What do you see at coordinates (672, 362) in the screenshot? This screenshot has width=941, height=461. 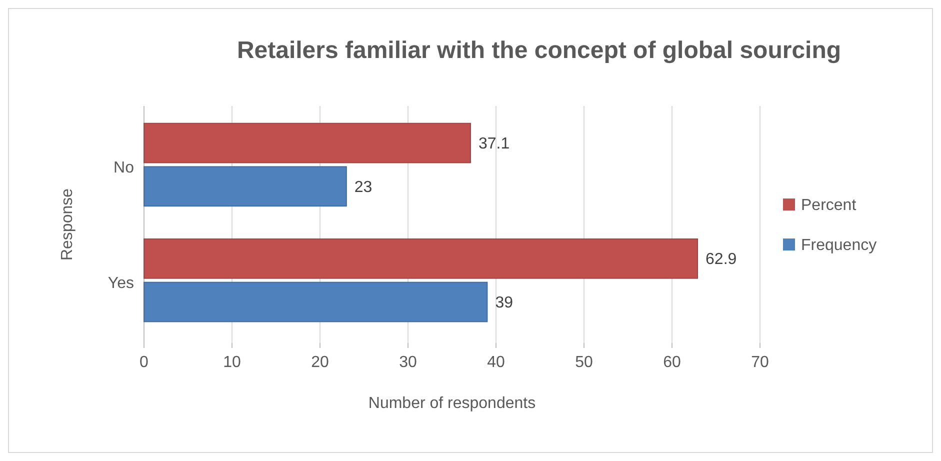 I see `x-tick-label: 60` at bounding box center [672, 362].